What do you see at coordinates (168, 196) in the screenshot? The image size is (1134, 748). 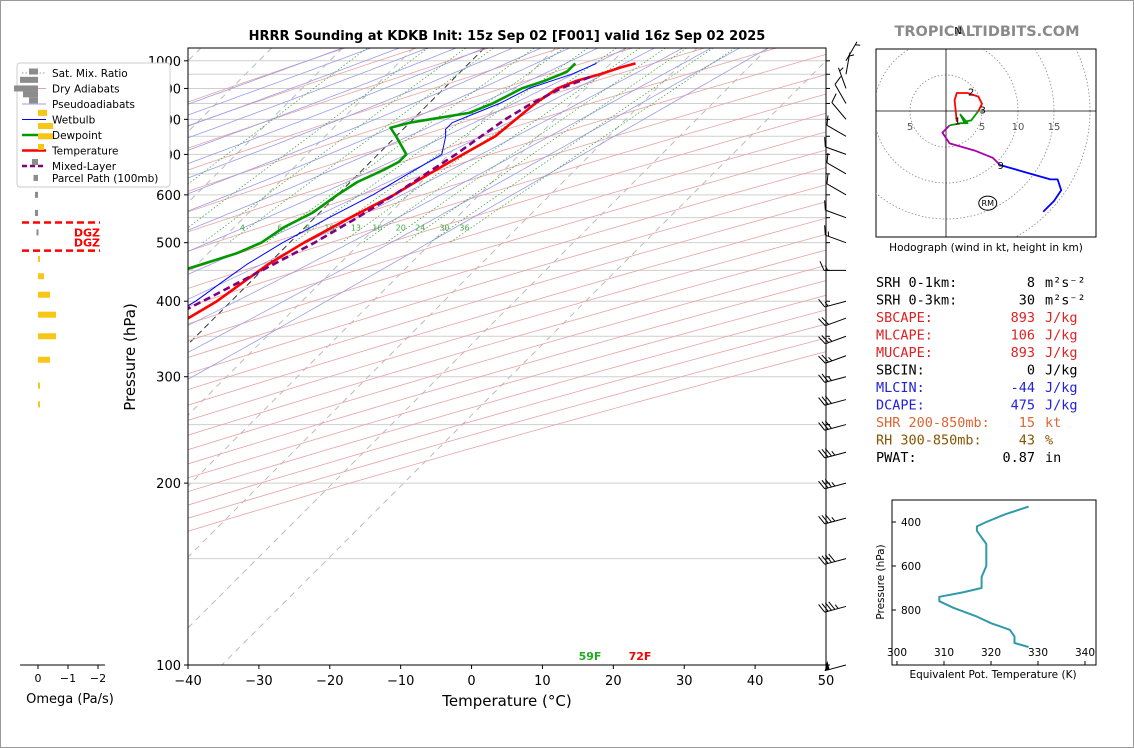 I see `y-tick-label: 600` at bounding box center [168, 196].